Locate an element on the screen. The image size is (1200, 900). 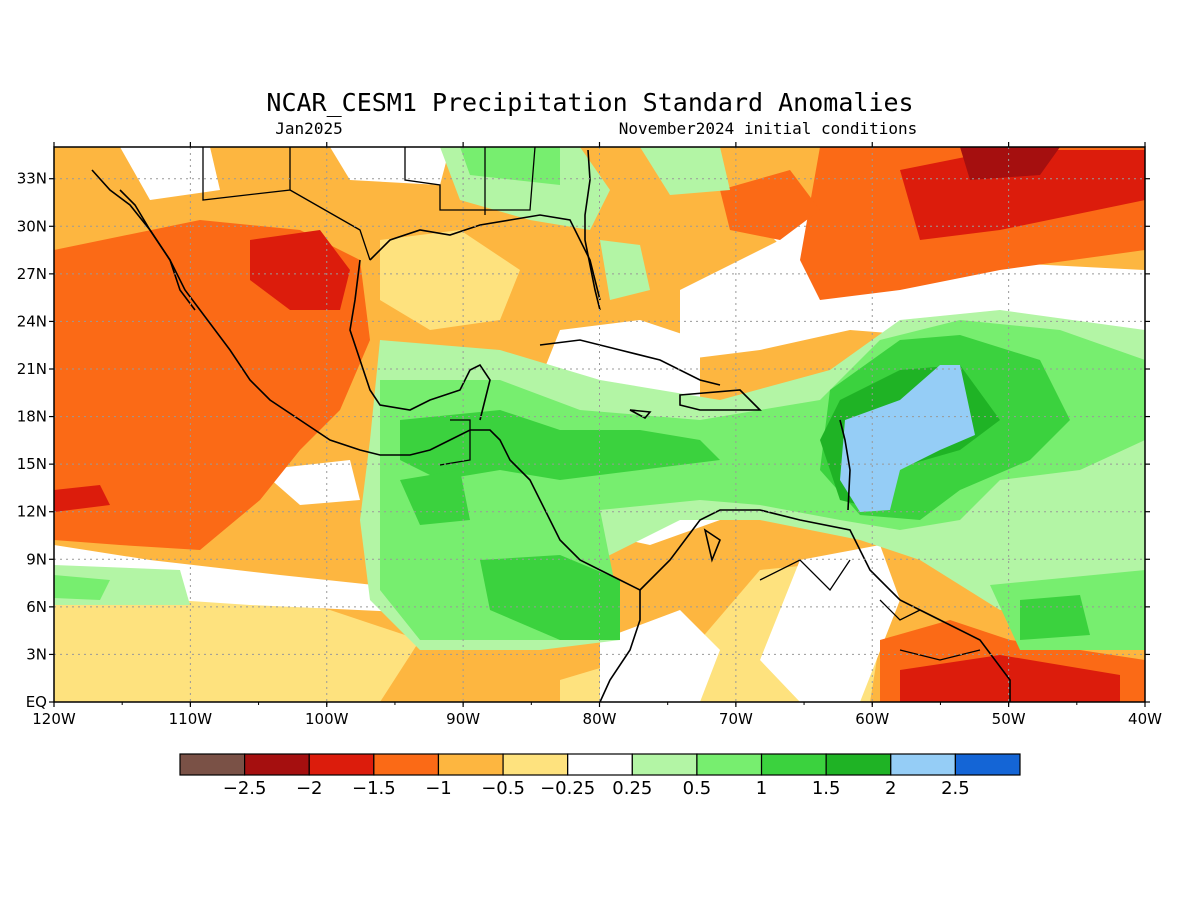
colorbar-label: −0.5 is located at coordinates (503, 788).